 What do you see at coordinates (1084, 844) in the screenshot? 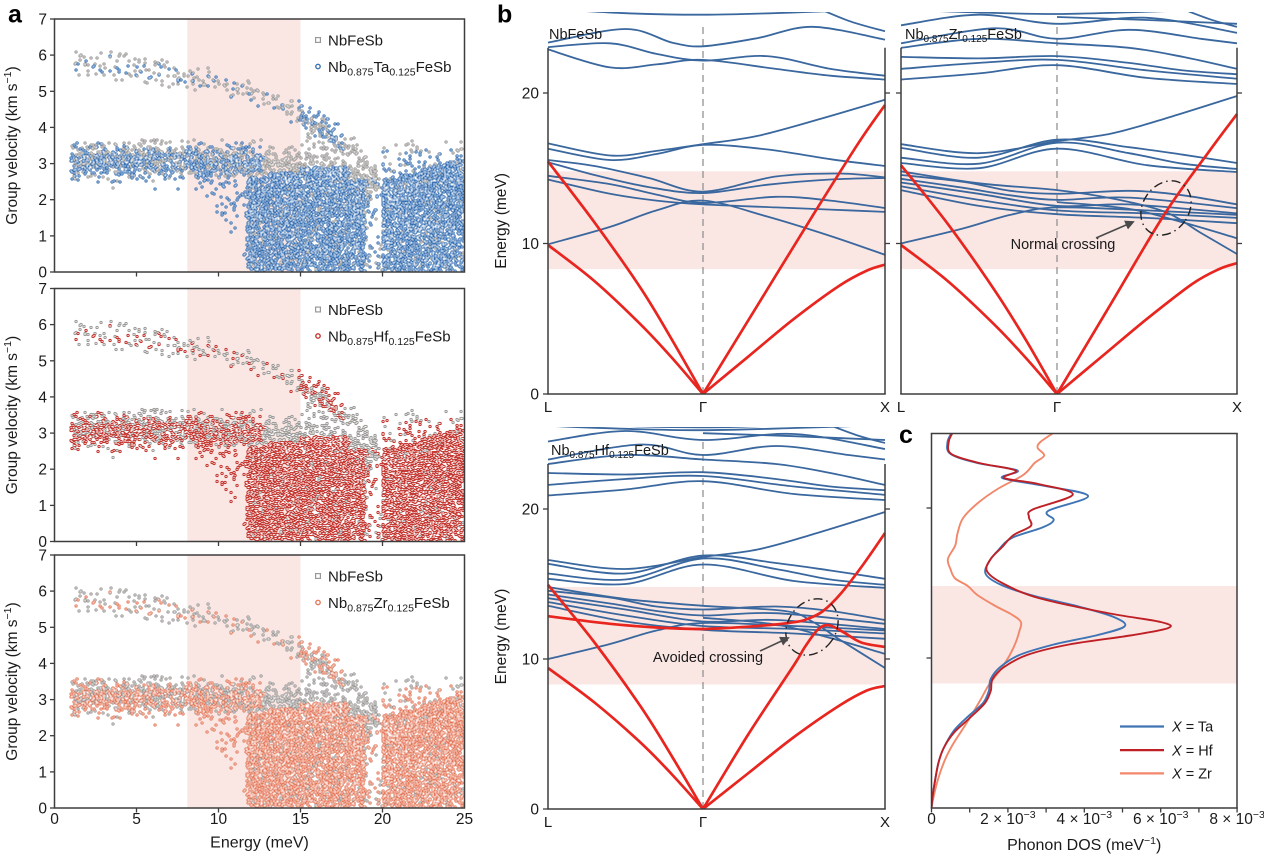
I see `svg-text: Phonon DOS (meV−1)` at bounding box center [1084, 844].